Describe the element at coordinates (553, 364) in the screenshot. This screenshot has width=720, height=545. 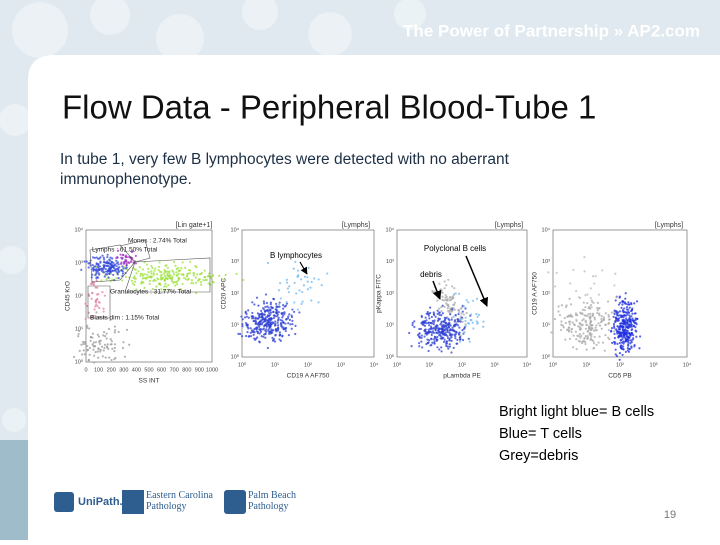
I see `x-tick-label: 10⁰` at that location.